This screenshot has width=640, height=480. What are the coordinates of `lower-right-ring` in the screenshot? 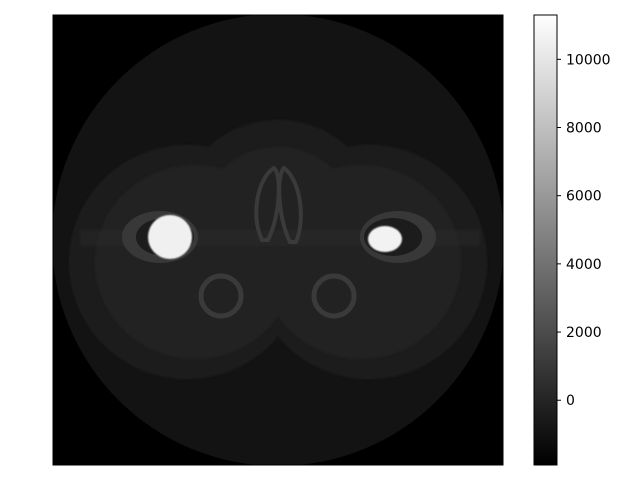 It's located at (334, 296).